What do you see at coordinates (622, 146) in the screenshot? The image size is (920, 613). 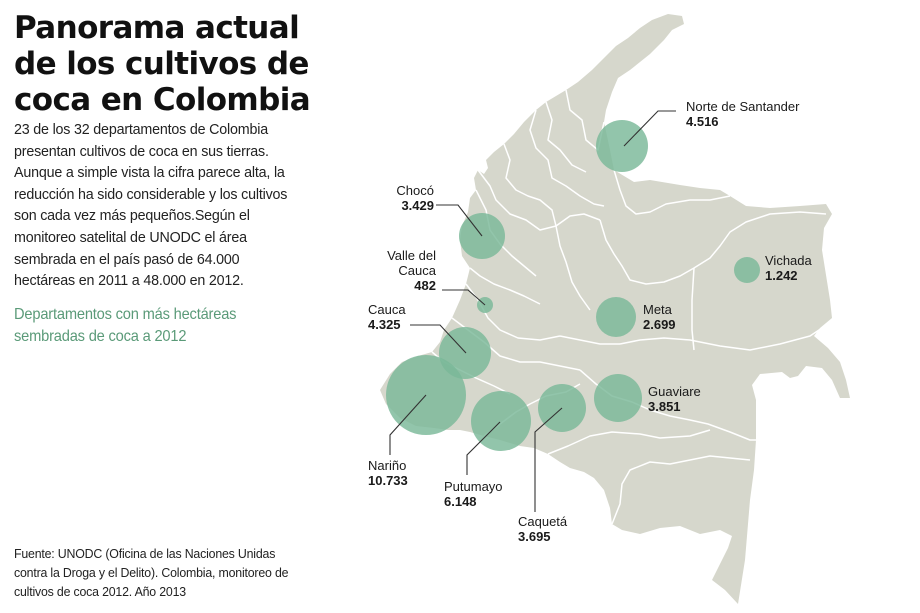 I see `bubble-norte-de-santander` at bounding box center [622, 146].